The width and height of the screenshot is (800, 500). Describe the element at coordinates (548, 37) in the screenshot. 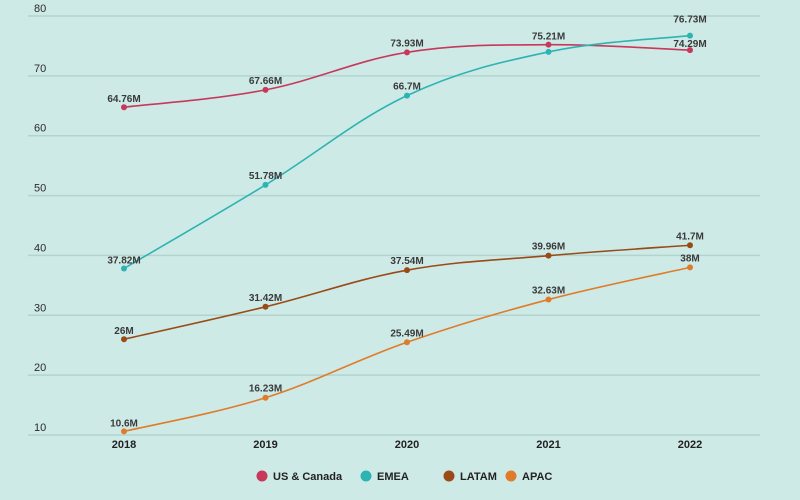

I see `data-label-us-canada: 75.21M` at that location.